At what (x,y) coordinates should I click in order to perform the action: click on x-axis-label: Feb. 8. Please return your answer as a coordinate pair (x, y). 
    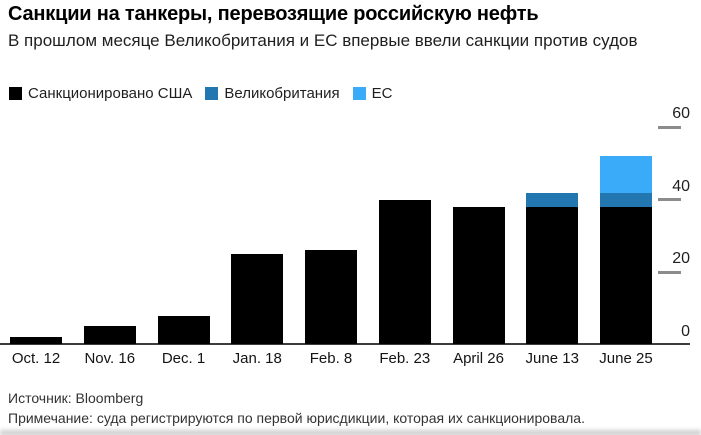
    Looking at the image, I should click on (331, 358).